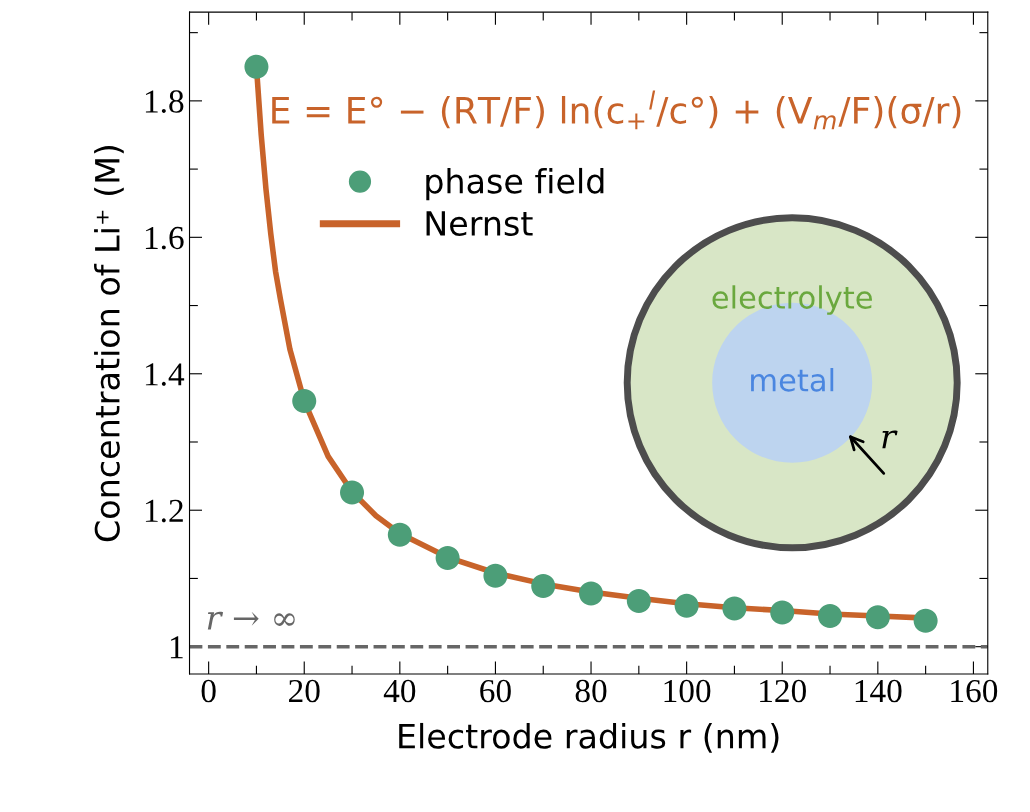 The image size is (1030, 812). What do you see at coordinates (792, 379) in the screenshot?
I see `annotation: metal` at bounding box center [792, 379].